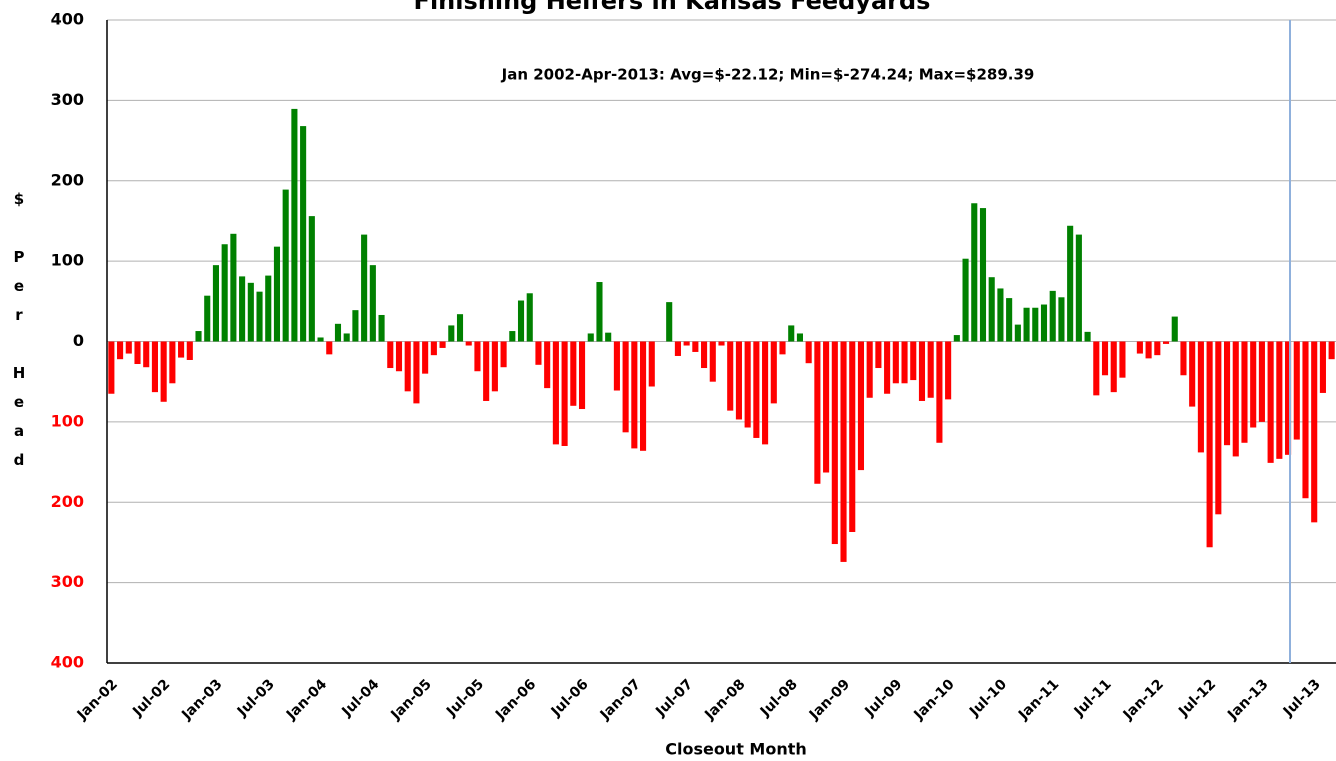 The image size is (1336, 761). What do you see at coordinates (78, 340) in the screenshot?
I see `y-tick-label: 0` at bounding box center [78, 340].